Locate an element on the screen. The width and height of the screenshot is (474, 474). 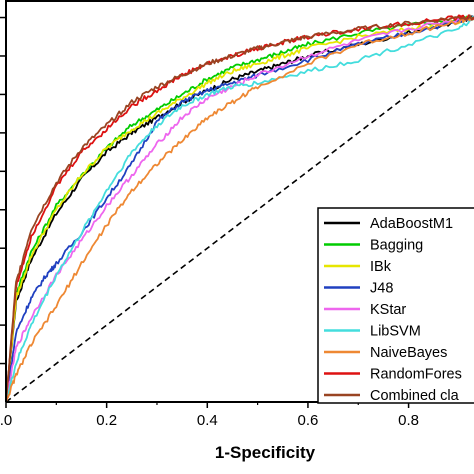
legend-box is located at coordinates (395, 305).